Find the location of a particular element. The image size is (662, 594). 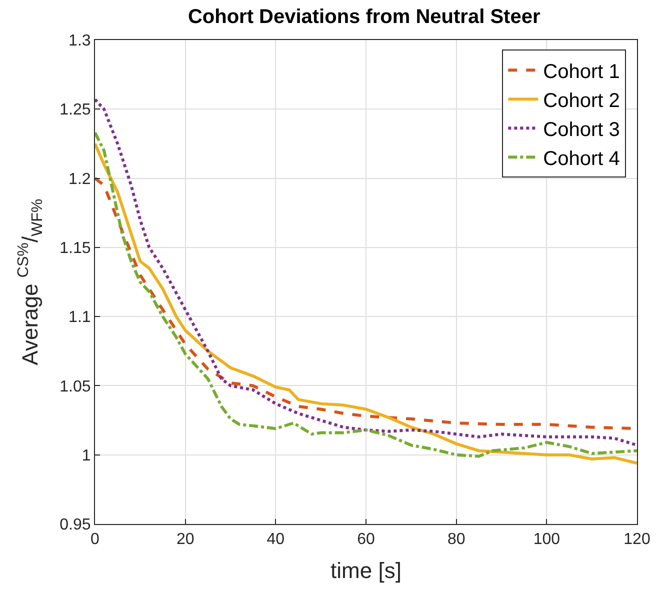

y-tick-label: 1.3 is located at coordinates (79, 41).